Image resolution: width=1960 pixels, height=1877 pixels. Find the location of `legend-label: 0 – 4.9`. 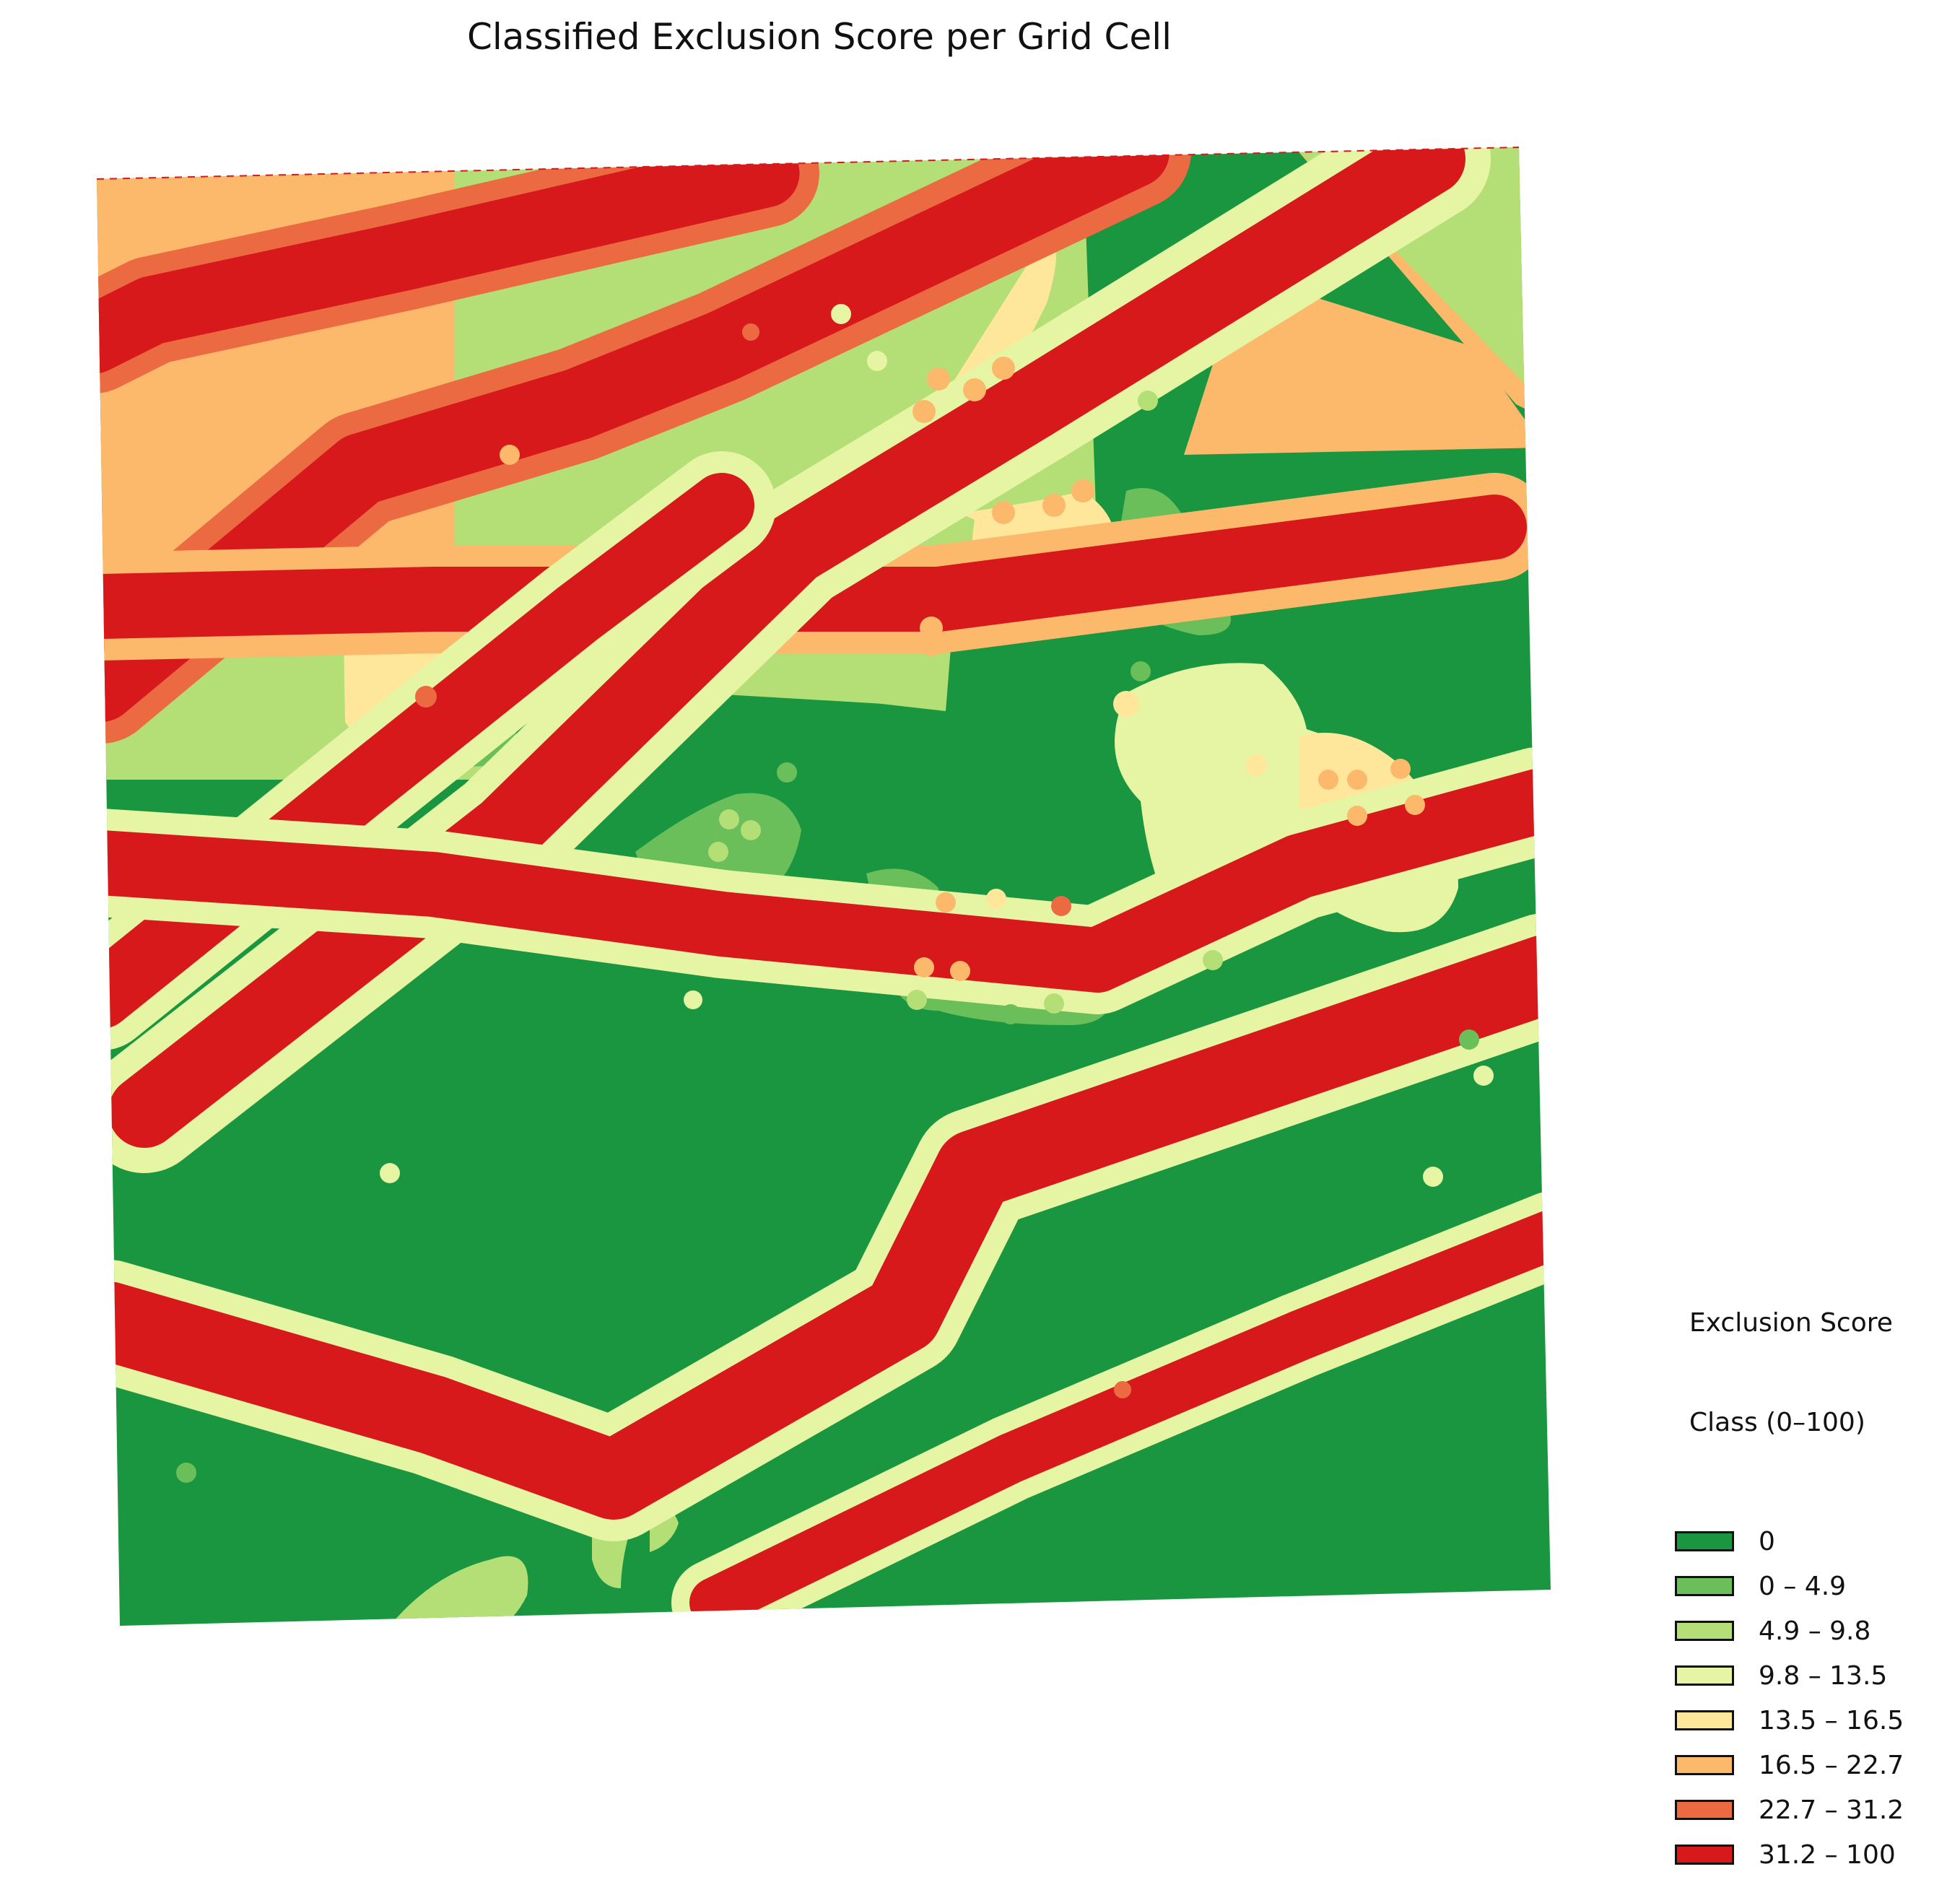

legend-label: 0 – 4.9 is located at coordinates (1803, 1586).